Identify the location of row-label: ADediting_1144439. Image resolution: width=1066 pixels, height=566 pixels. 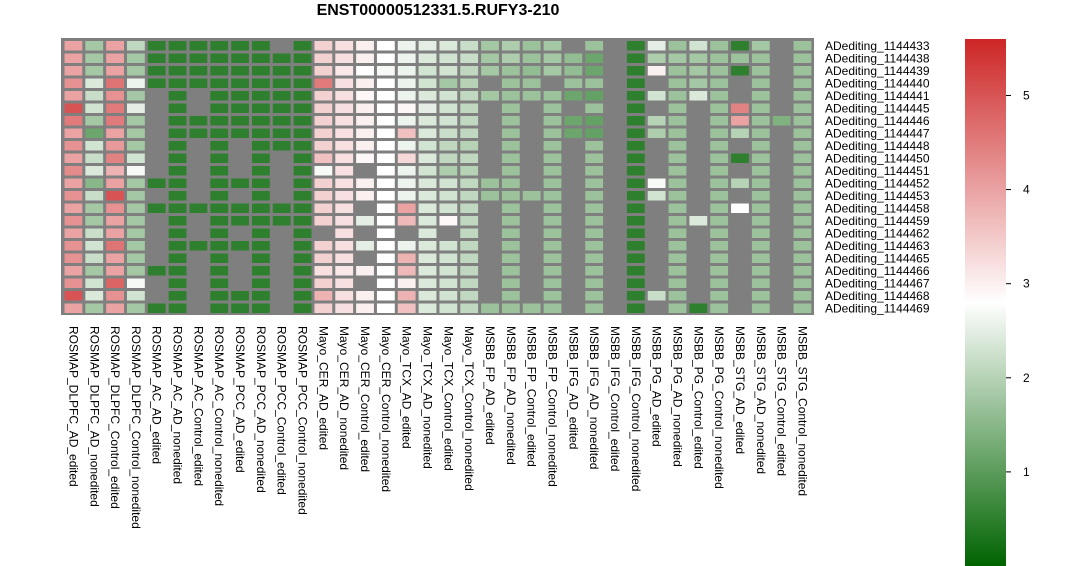
(877, 71).